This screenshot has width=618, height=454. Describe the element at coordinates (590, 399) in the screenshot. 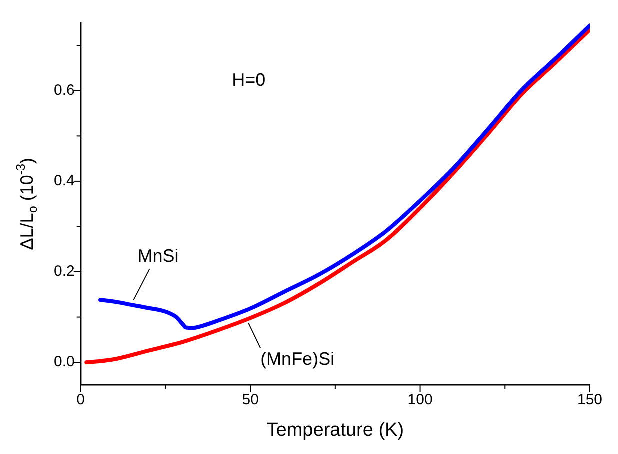

I see `x-tick-label: 150` at that location.